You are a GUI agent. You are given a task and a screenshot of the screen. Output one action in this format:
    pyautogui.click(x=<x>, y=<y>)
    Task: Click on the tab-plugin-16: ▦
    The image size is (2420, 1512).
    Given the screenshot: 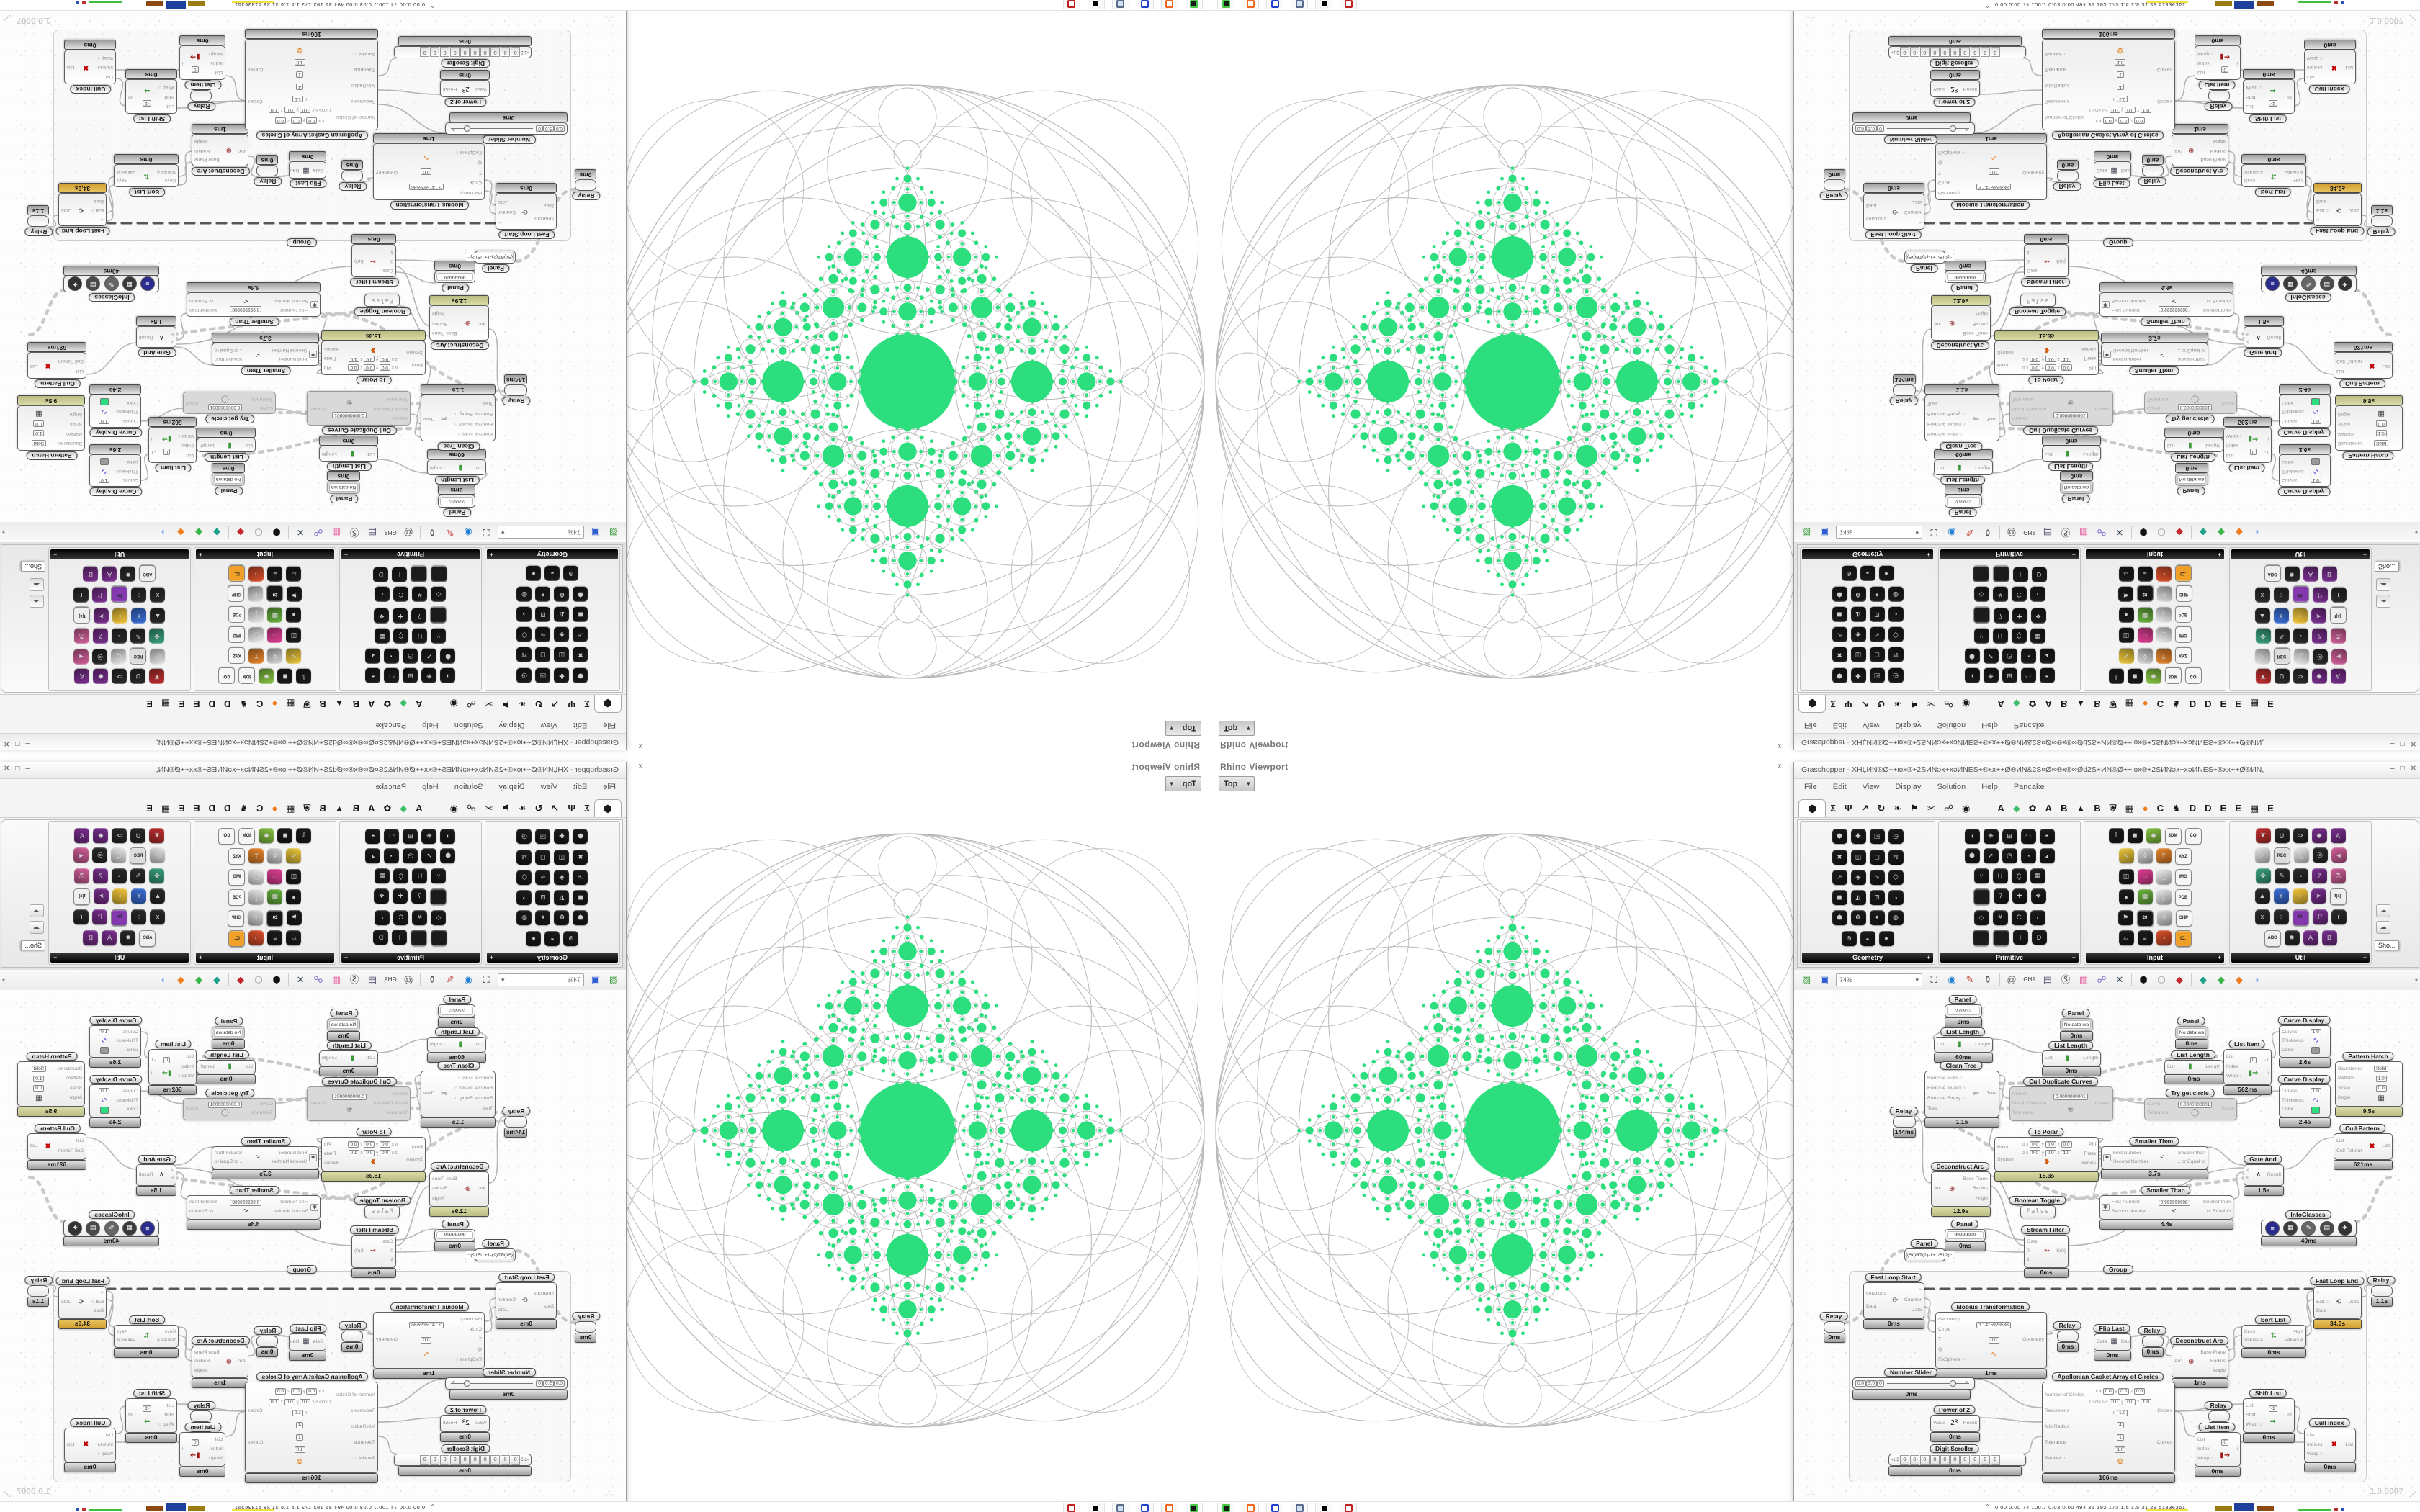 What is the action you would take?
    pyautogui.click(x=166, y=703)
    